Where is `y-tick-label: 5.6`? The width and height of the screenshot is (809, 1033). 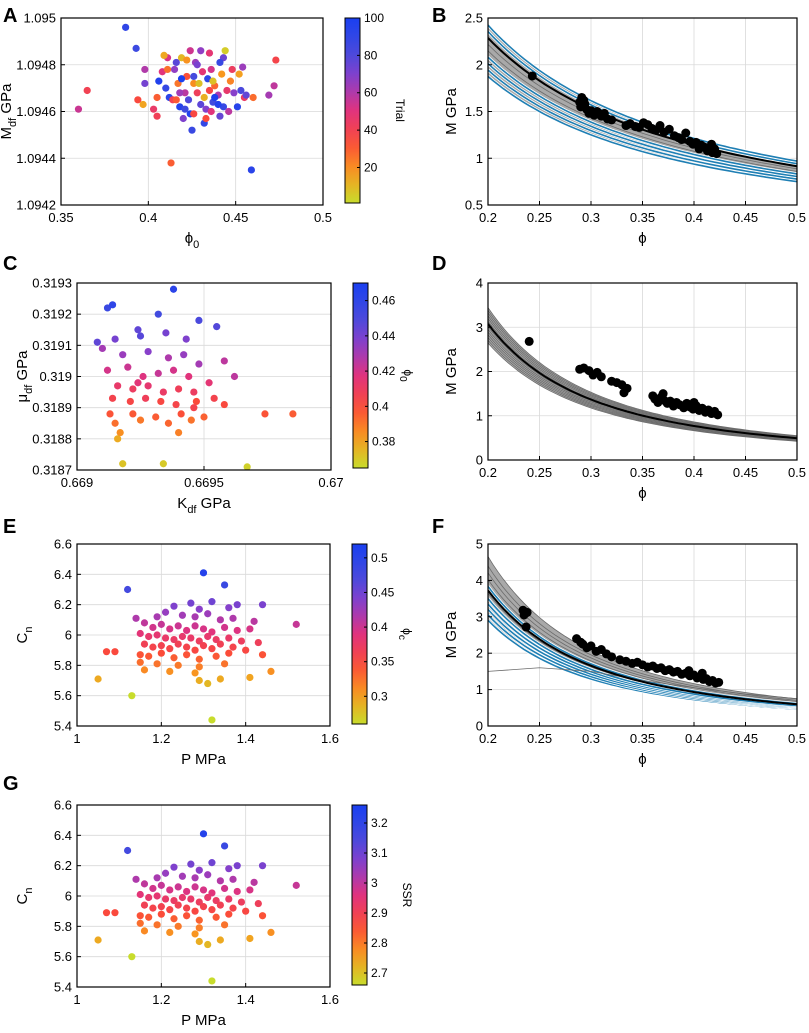 y-tick-label: 5.6 is located at coordinates (63, 695).